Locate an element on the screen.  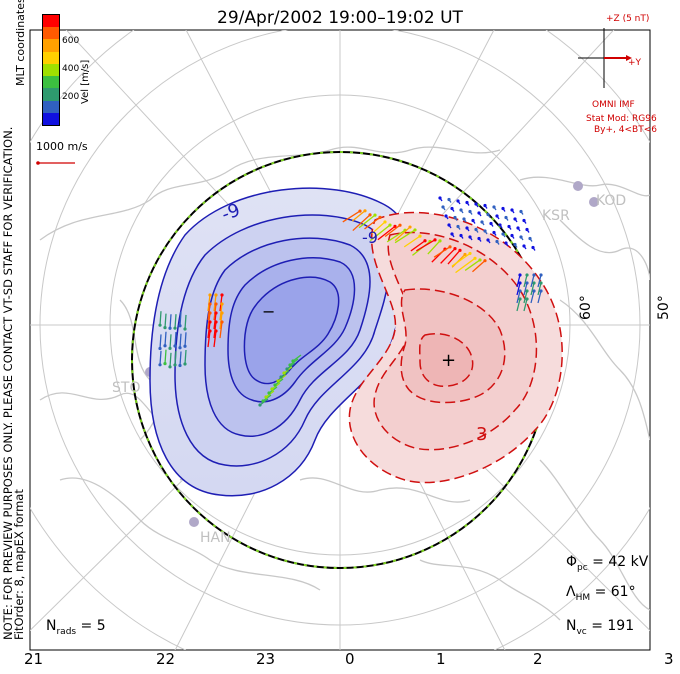
mlt-label-22: 22 is located at coordinates (166, 659).